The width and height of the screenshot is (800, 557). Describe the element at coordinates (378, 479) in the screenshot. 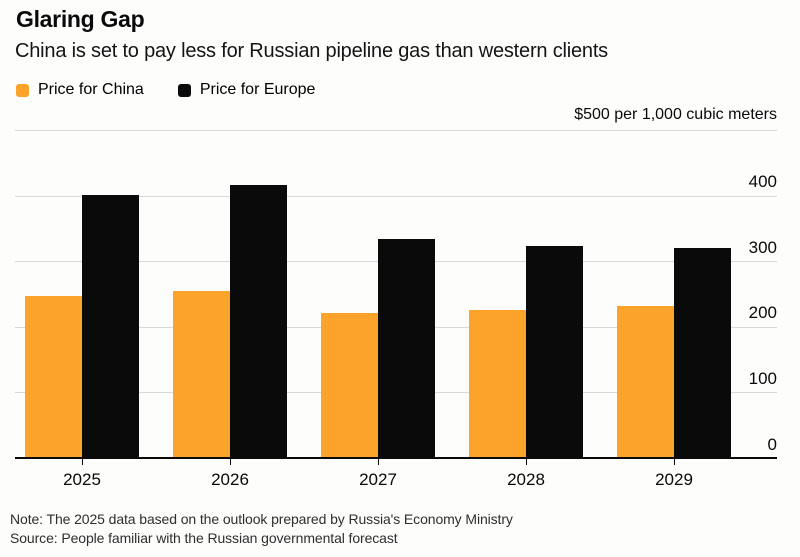

I see `x-axis-tick-label: 2027` at that location.